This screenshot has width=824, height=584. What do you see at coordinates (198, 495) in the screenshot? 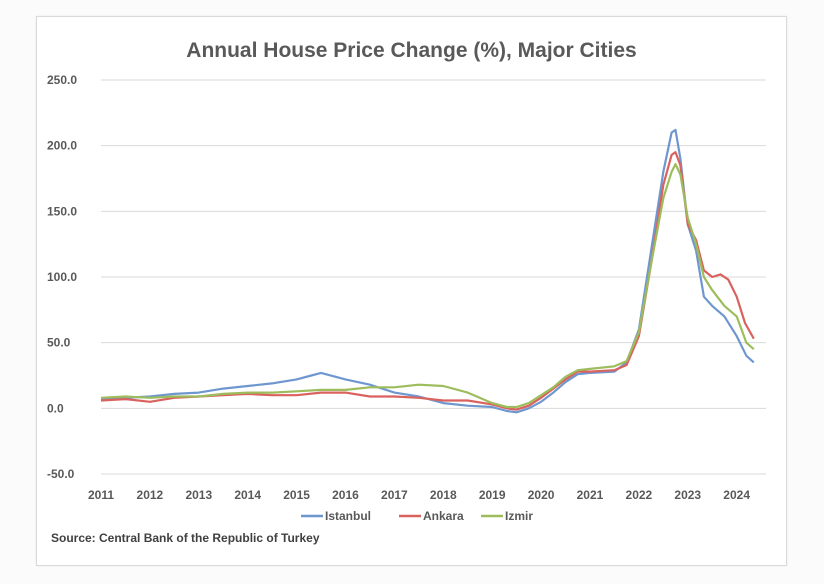
I see `x-tick-label: 2013` at bounding box center [198, 495].